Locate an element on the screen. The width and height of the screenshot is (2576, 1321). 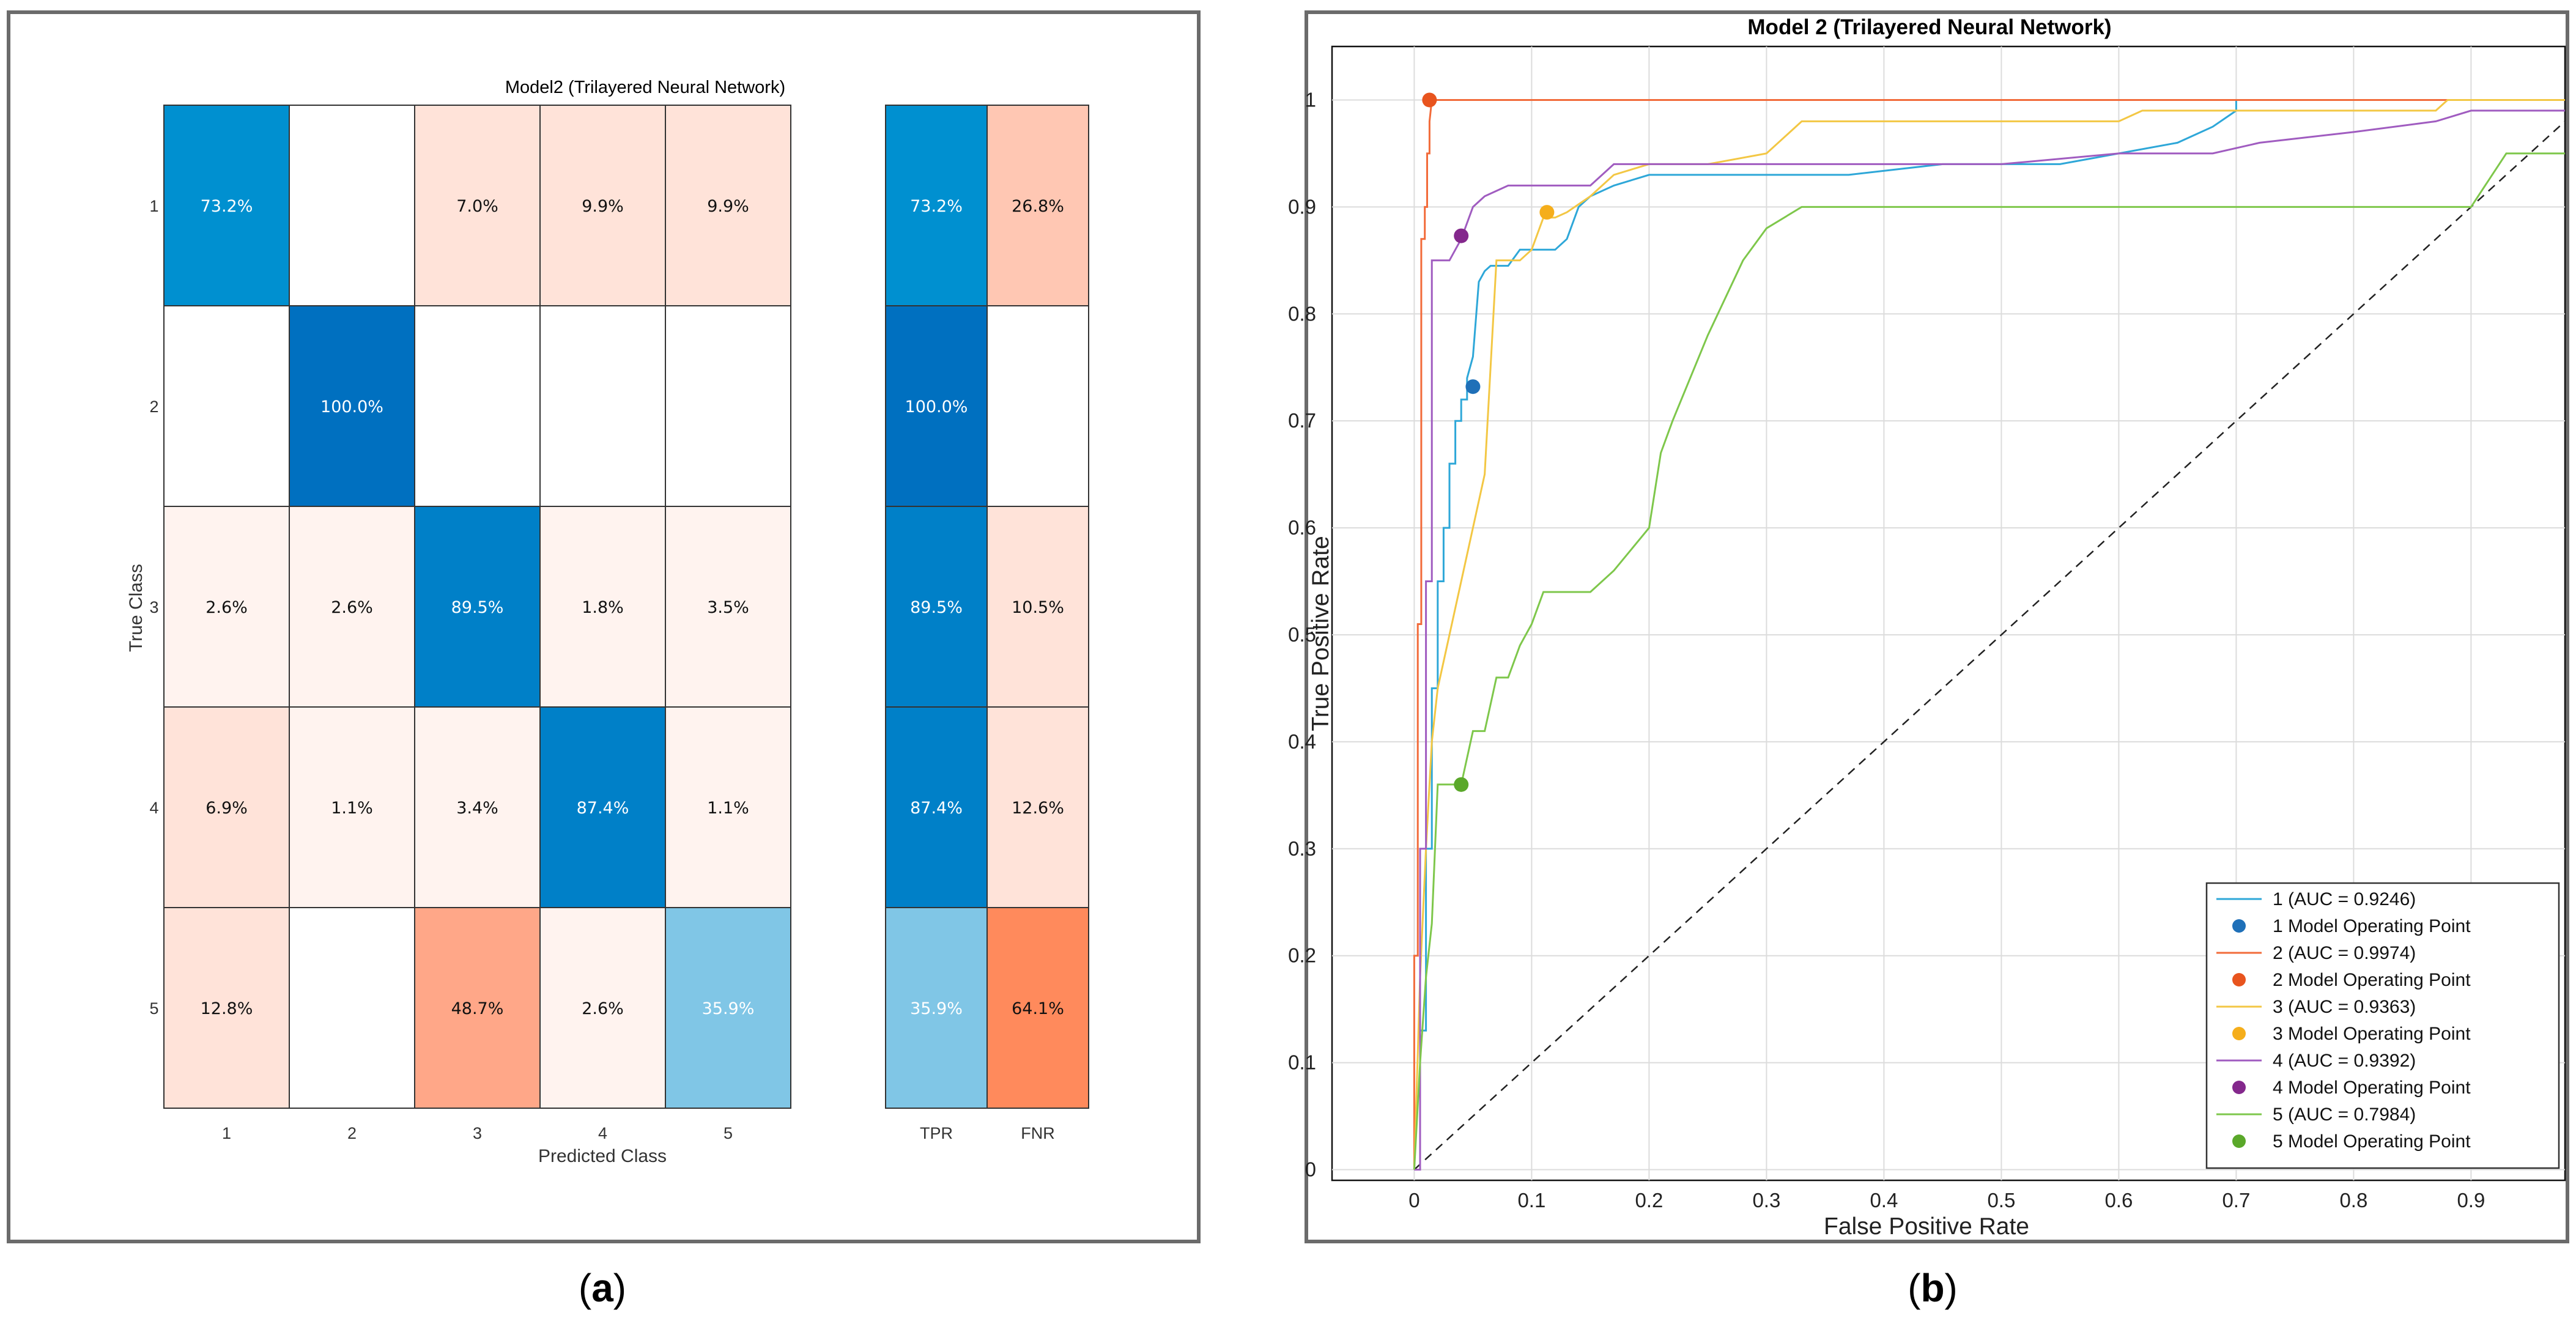
panel-letter-a: a is located at coordinates (602, 1288).